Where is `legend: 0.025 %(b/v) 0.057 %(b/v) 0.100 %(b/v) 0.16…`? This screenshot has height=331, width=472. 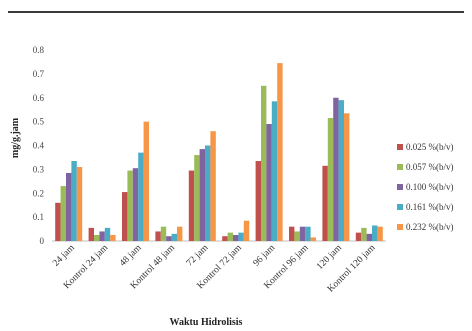 legend: 0.025 %(b/v) 0.057 %(b/v) 0.100 %(b/v) 0.16… is located at coordinates (425, 187).